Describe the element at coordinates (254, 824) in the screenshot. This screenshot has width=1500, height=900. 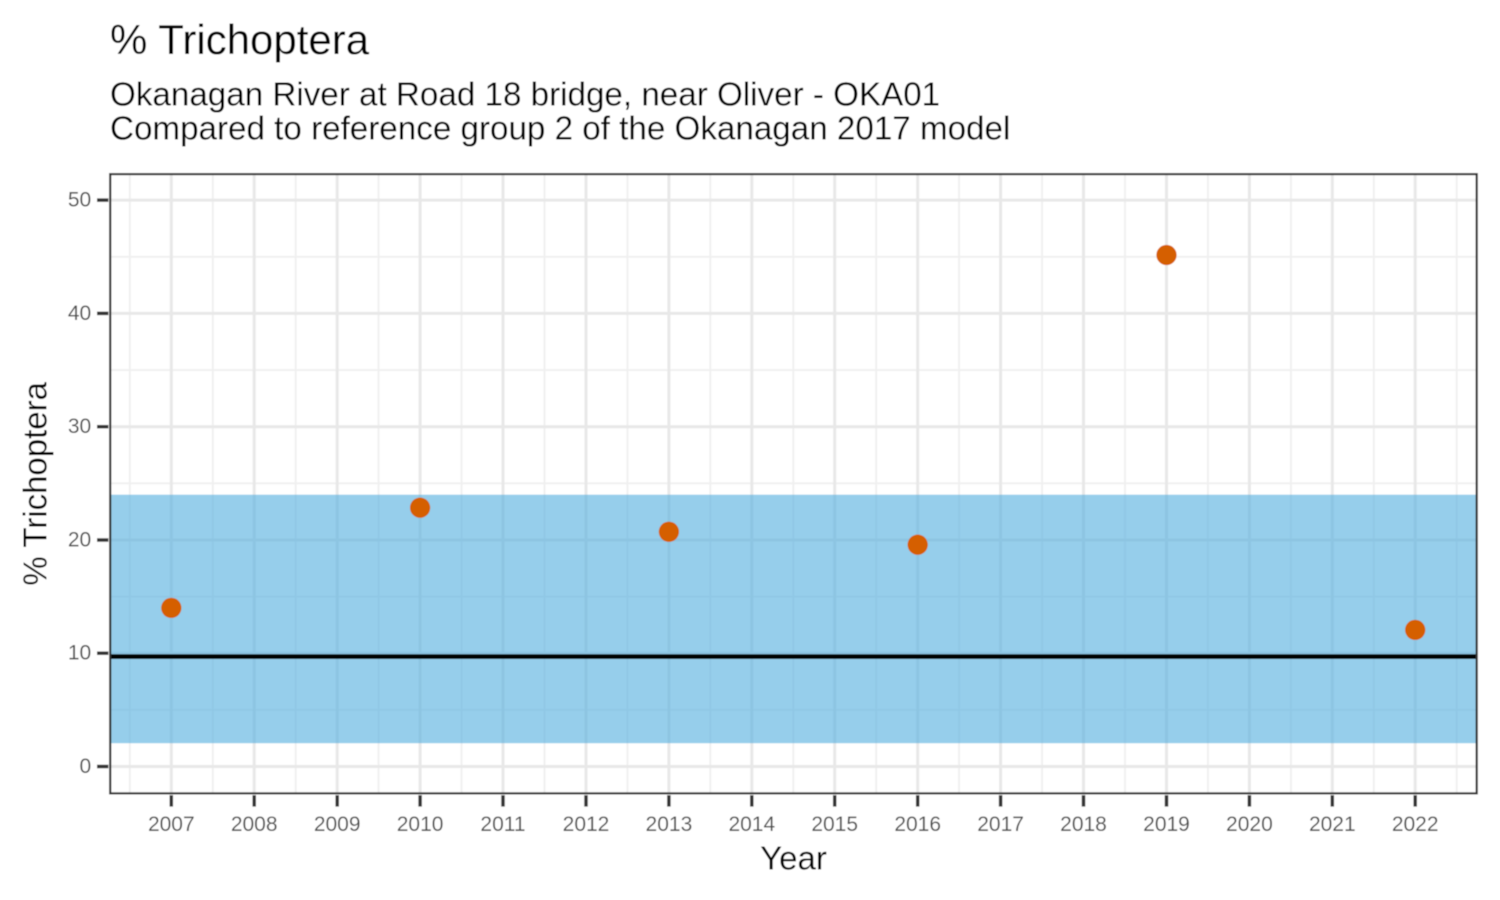
I see `svg-text: 2008` at that location.